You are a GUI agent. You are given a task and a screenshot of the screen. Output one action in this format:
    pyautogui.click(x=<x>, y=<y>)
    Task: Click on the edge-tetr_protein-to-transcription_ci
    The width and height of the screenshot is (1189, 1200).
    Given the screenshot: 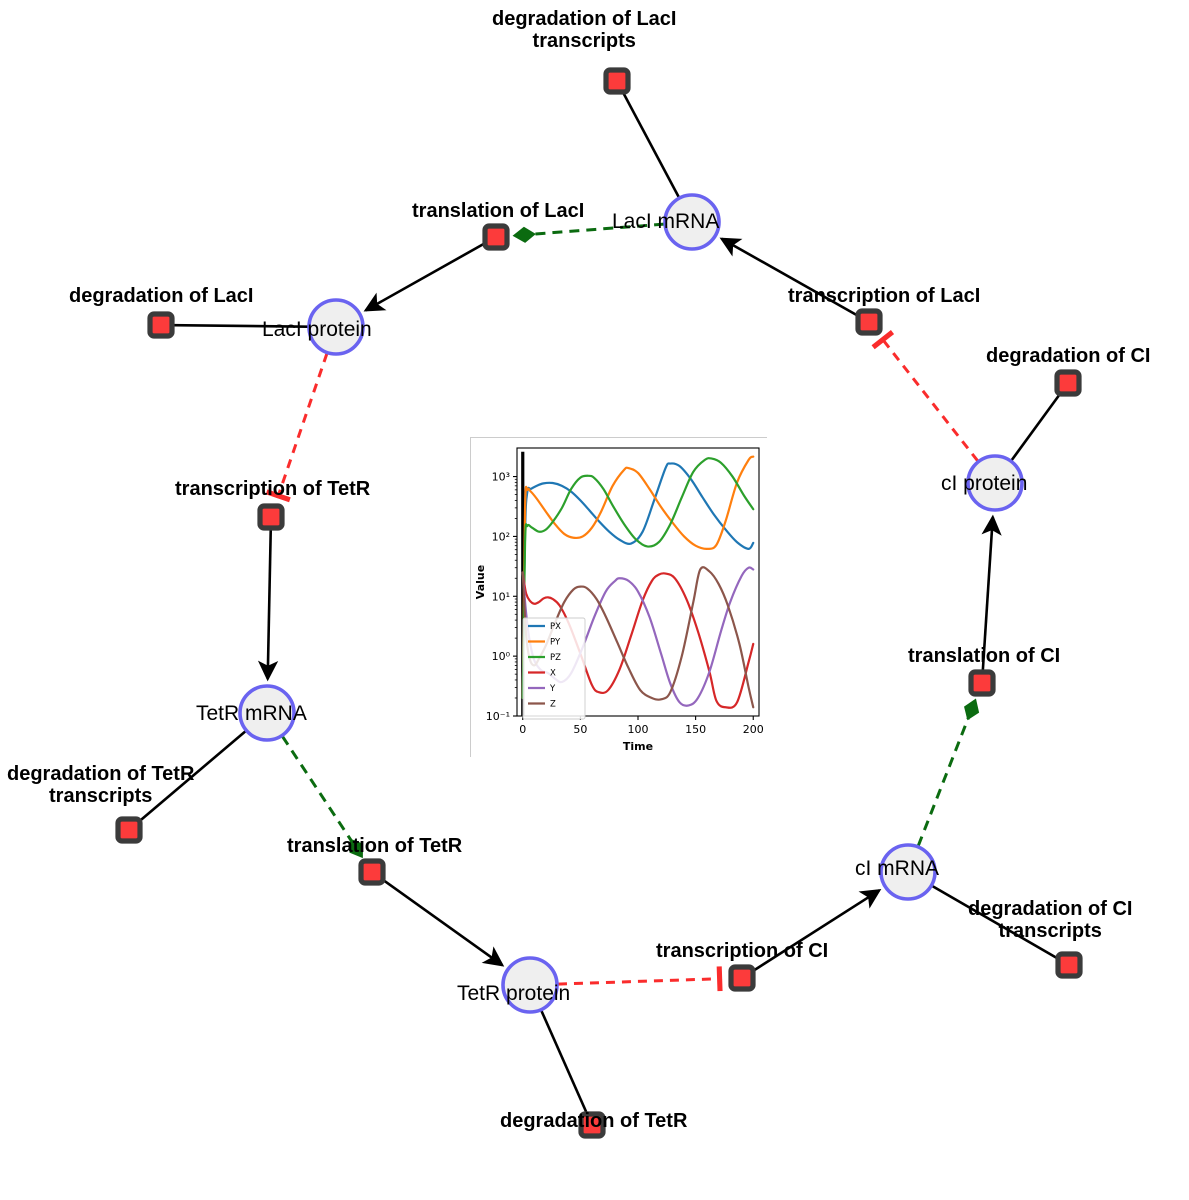 What is the action you would take?
    pyautogui.click(x=640, y=979)
    